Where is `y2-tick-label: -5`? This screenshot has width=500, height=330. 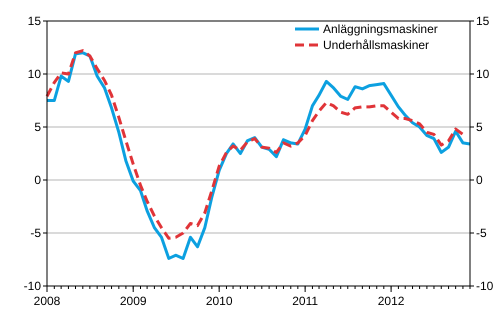 y2-tick-label: -5 is located at coordinates (481, 233).